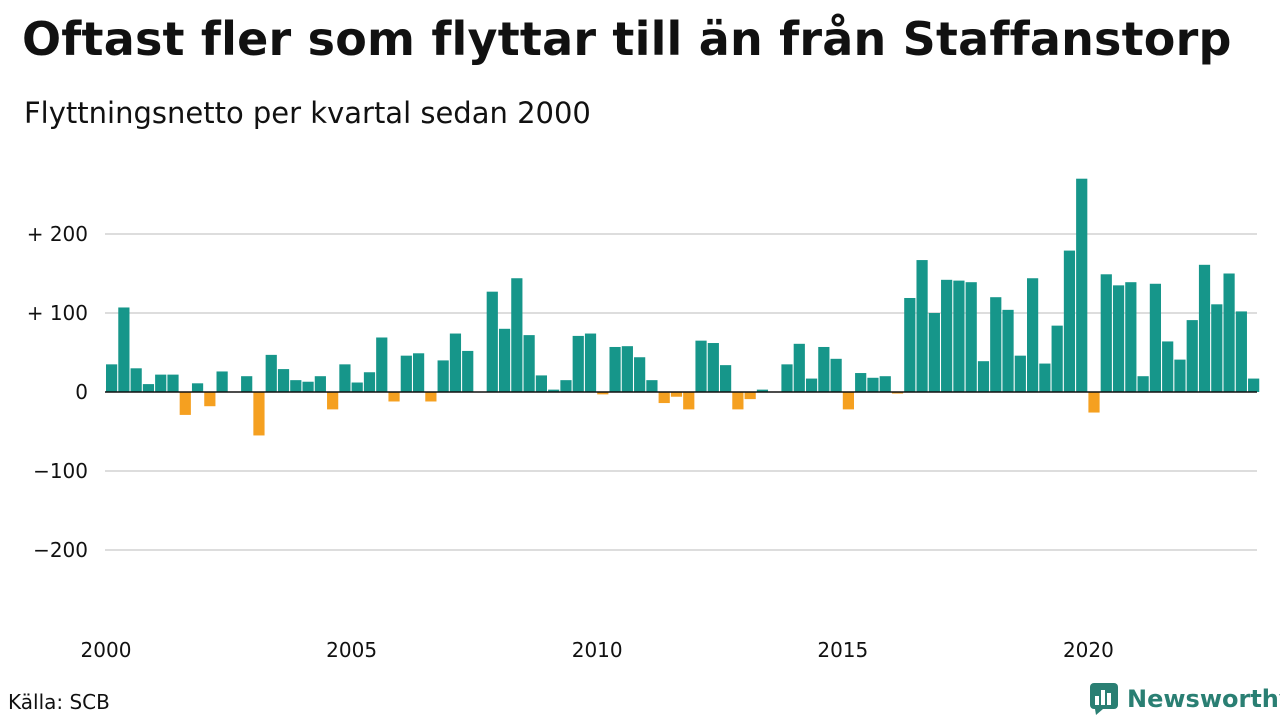 The height and width of the screenshot is (720, 1280). I want to click on newsworthy-logo-icon, so click(1104, 699).